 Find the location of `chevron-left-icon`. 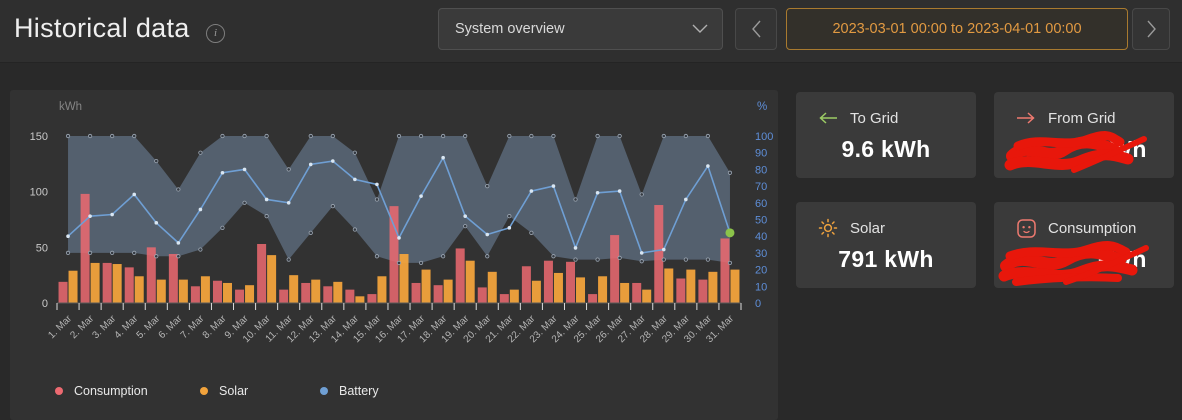

chevron-left-icon is located at coordinates (756, 29).